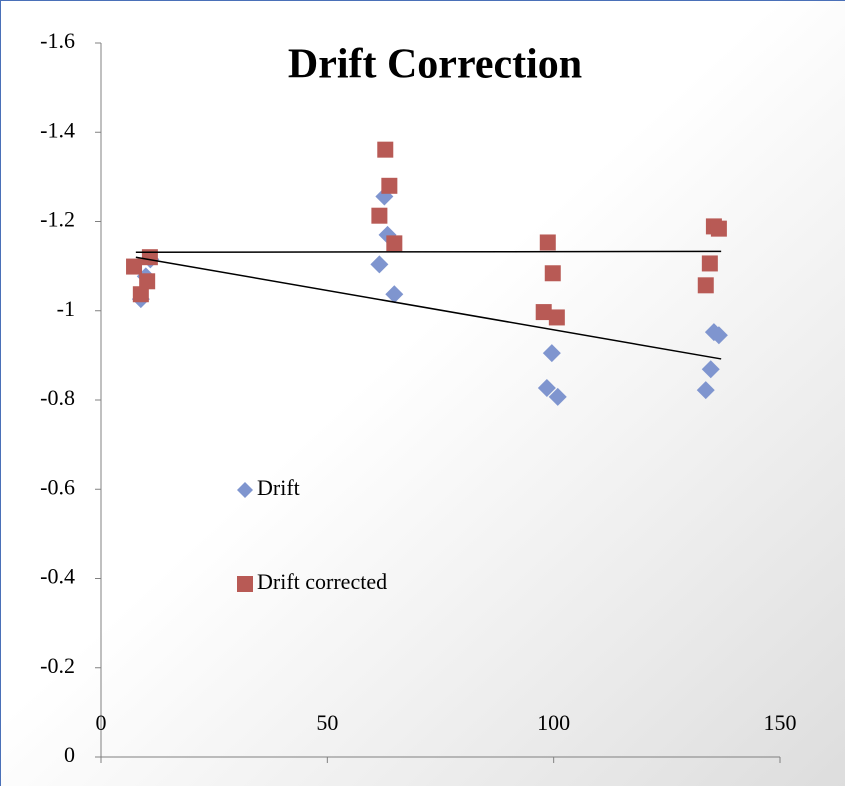 The image size is (845, 786). Describe the element at coordinates (322, 581) in the screenshot. I see `legend-label: Drift corrected` at that location.